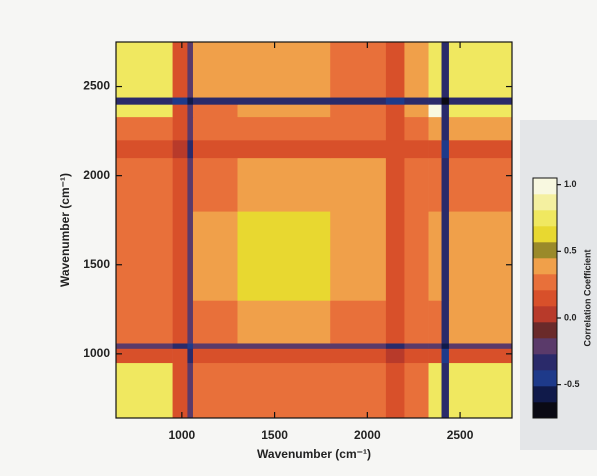 This screenshot has width=597, height=476. I want to click on colorbar-frame, so click(545, 298).